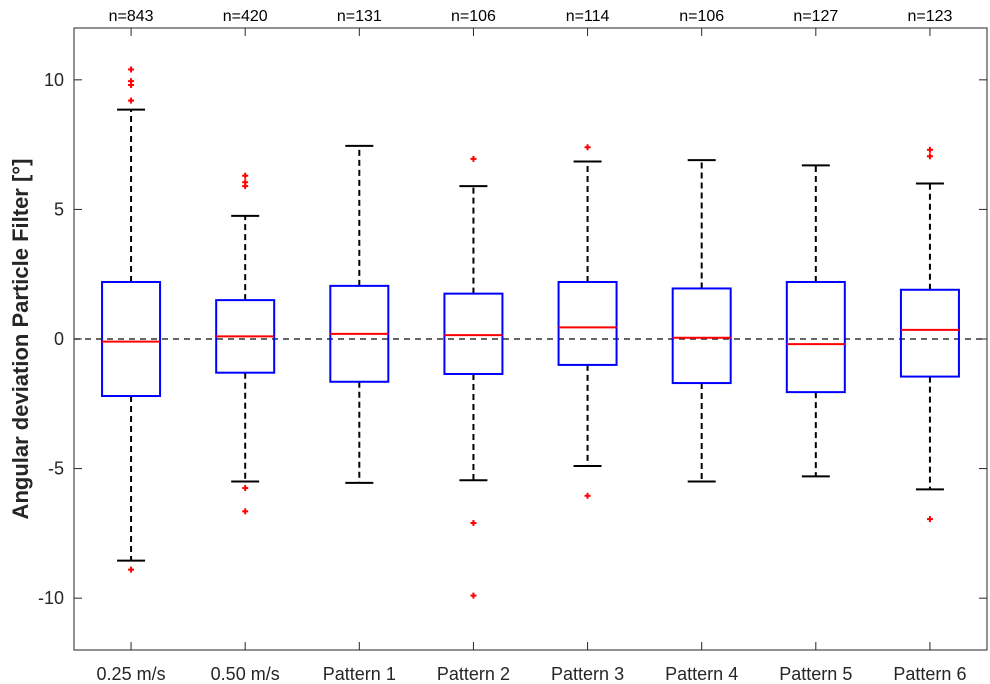  I want to click on x-tick-label: Pattern 6, so click(929, 674).